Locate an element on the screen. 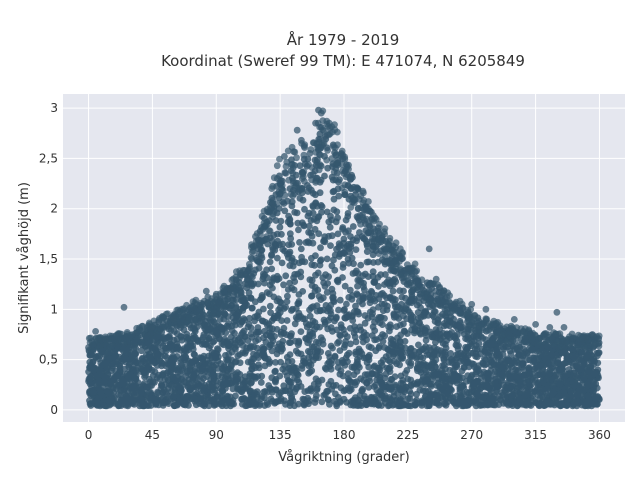 The height and width of the screenshot is (480, 640). x-axis-label: Vågriktning (grader) is located at coordinates (343, 457).